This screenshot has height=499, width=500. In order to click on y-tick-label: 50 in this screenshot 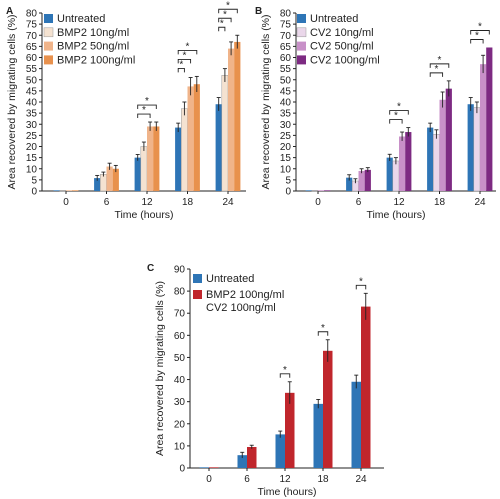, I will do `click(286, 80)`.